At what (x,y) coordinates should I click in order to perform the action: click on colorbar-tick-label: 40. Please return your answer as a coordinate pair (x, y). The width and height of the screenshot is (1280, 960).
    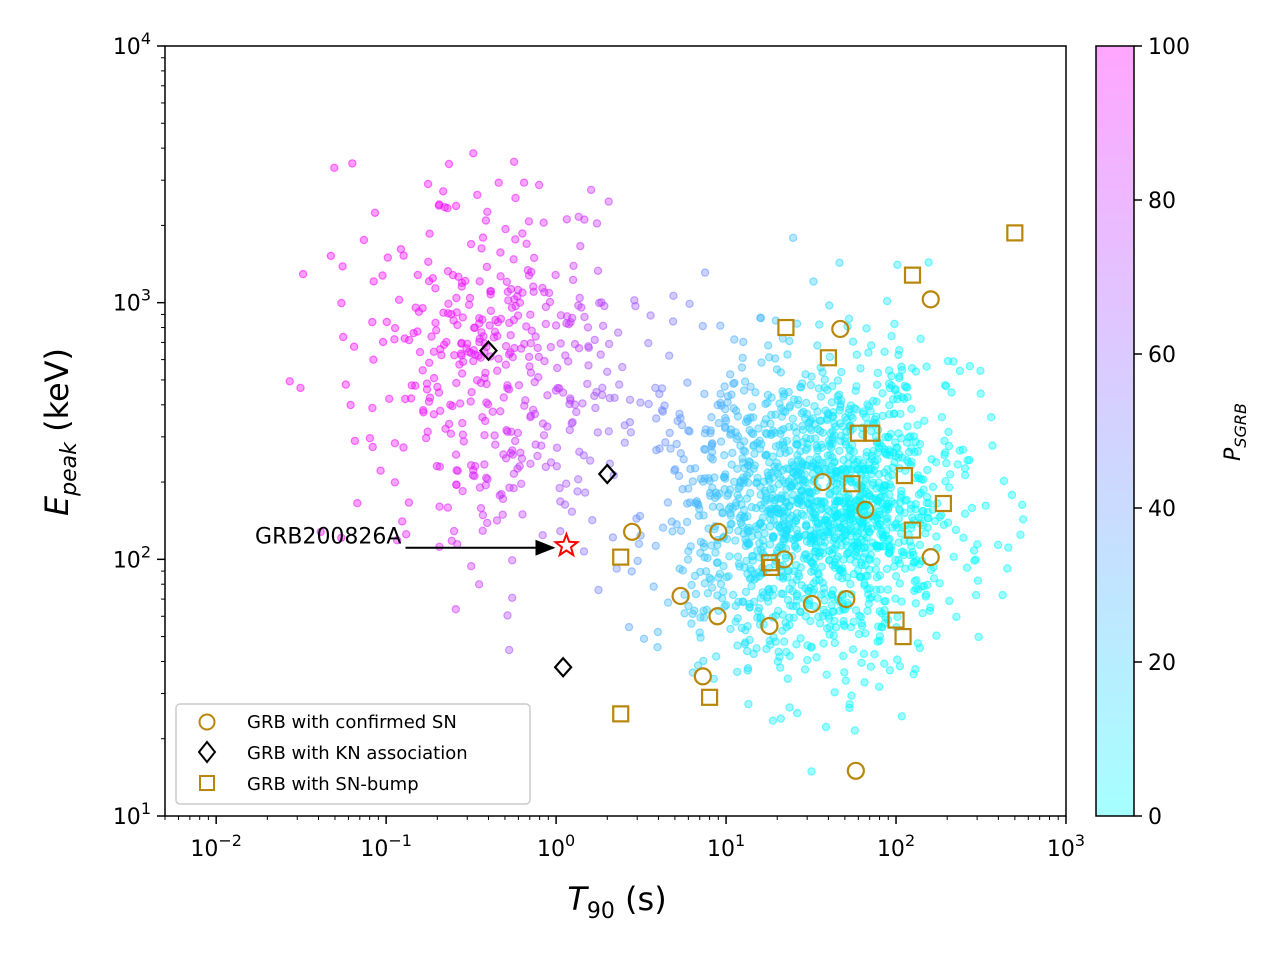
    Looking at the image, I should click on (1162, 509).